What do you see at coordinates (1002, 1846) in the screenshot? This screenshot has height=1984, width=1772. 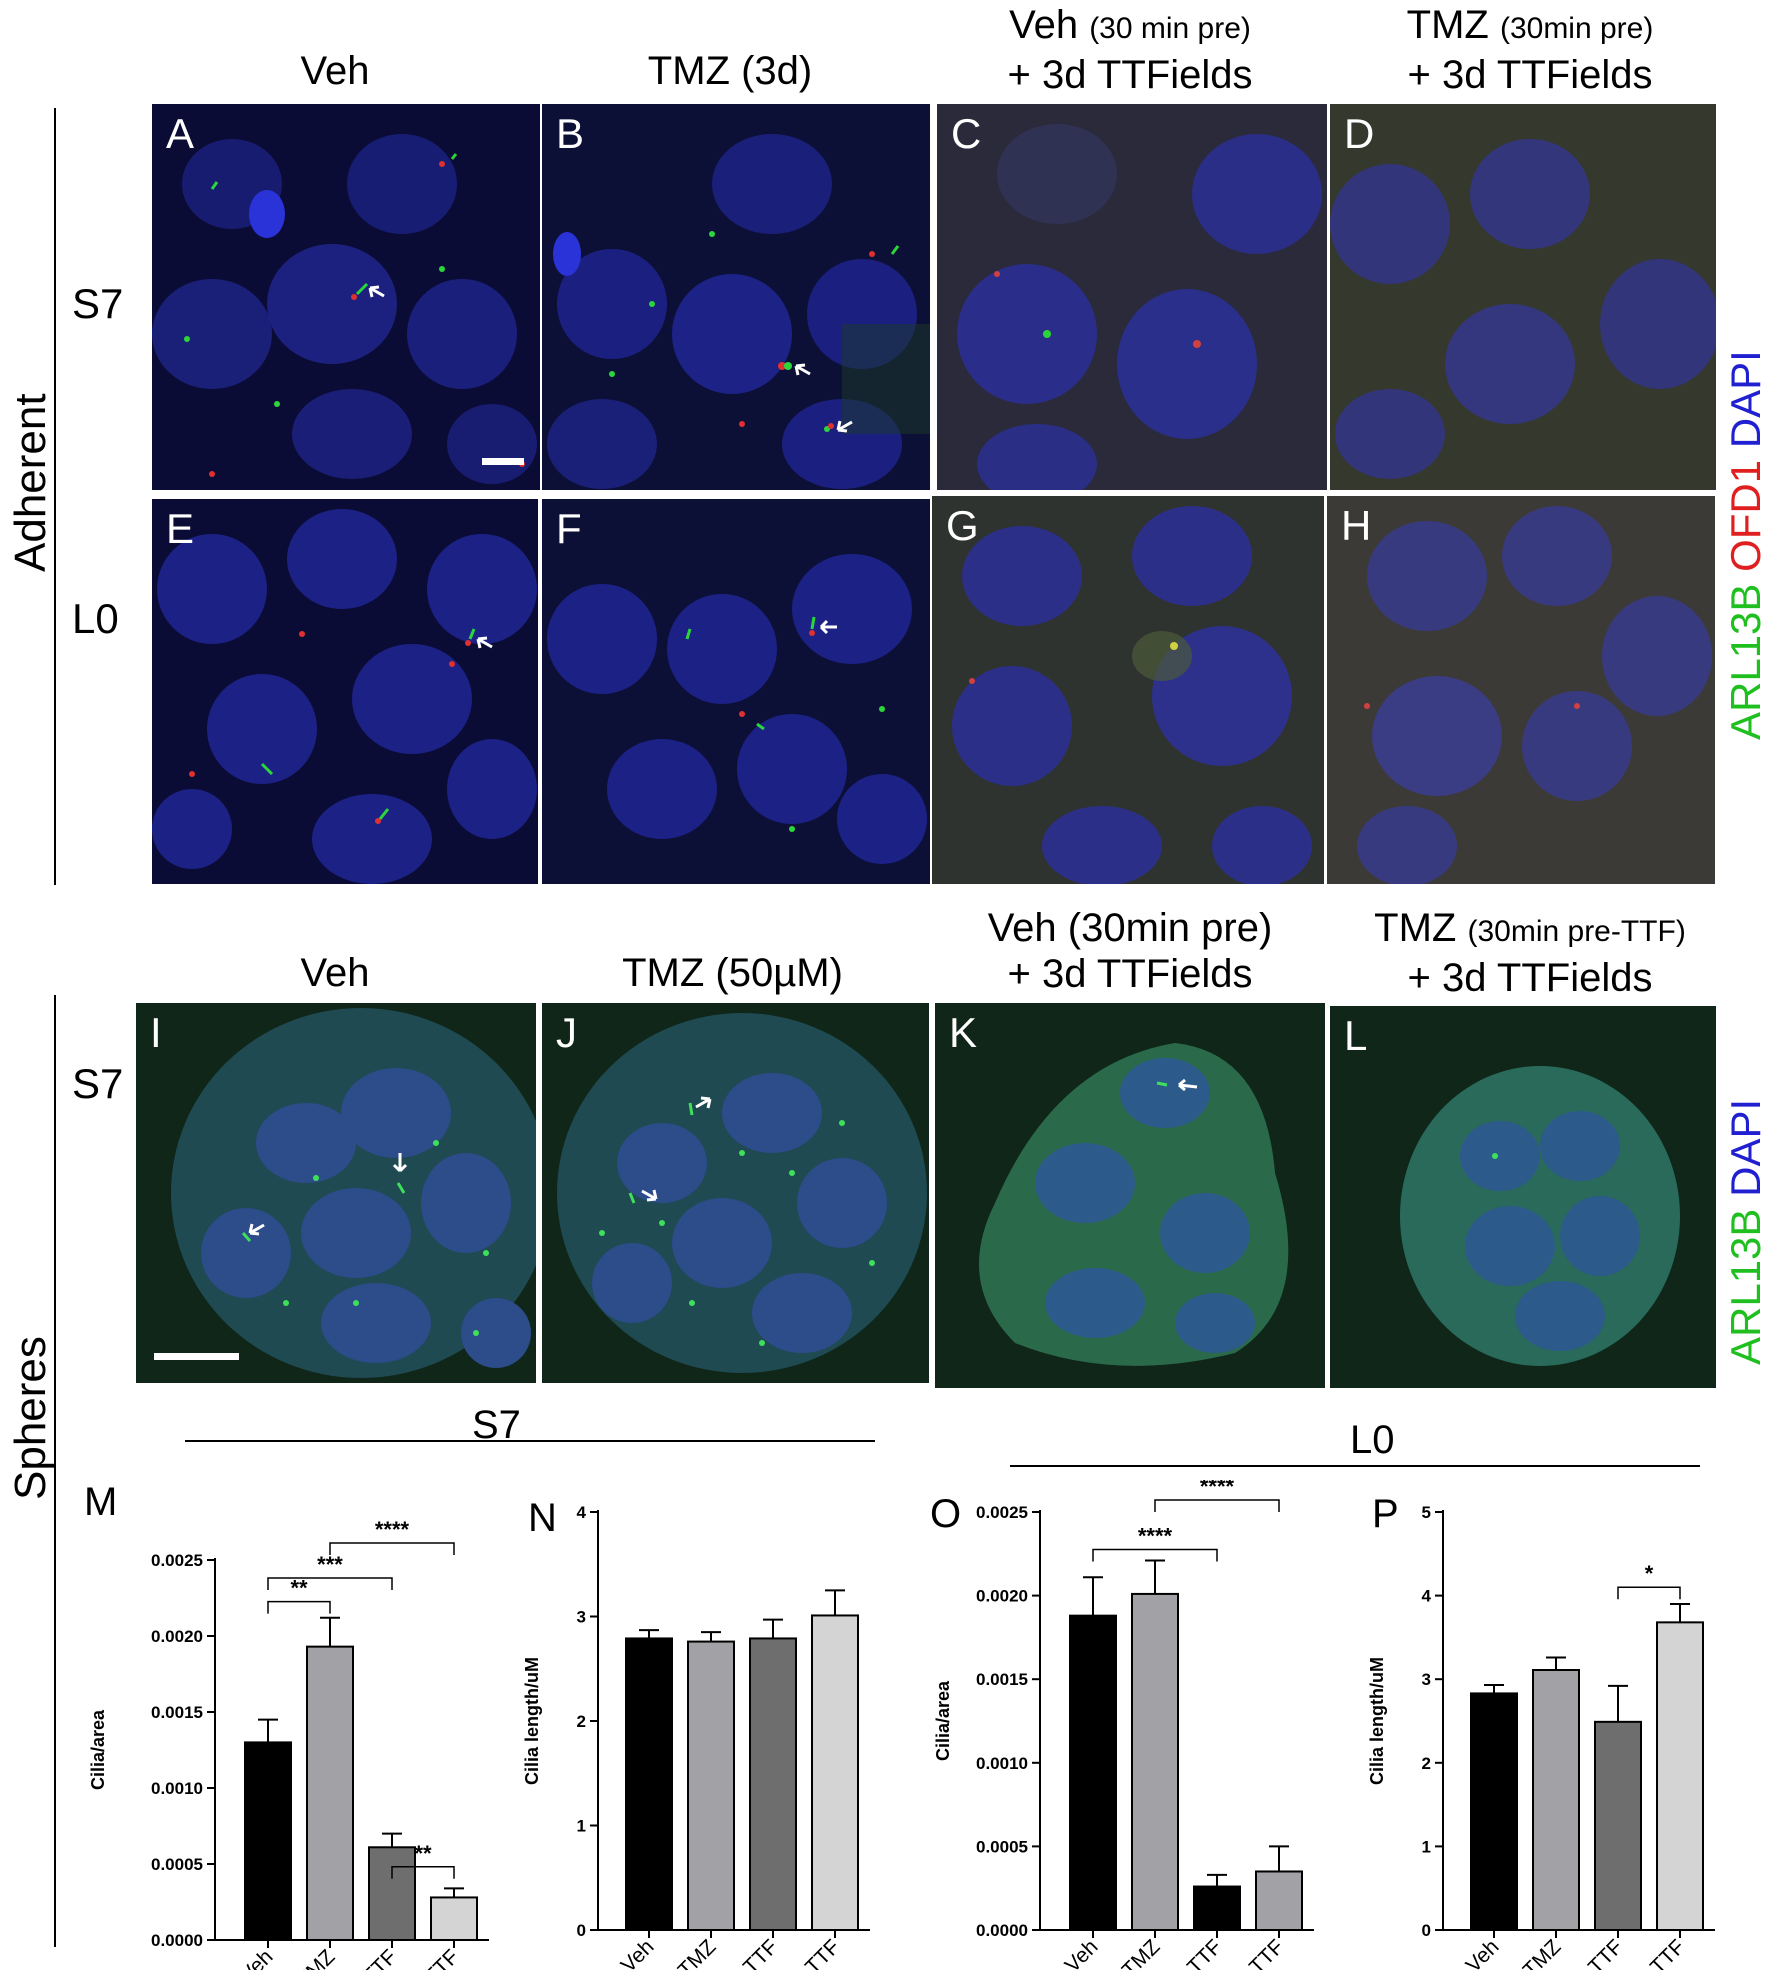 I see `y-tick-label: 0.0005` at bounding box center [1002, 1846].